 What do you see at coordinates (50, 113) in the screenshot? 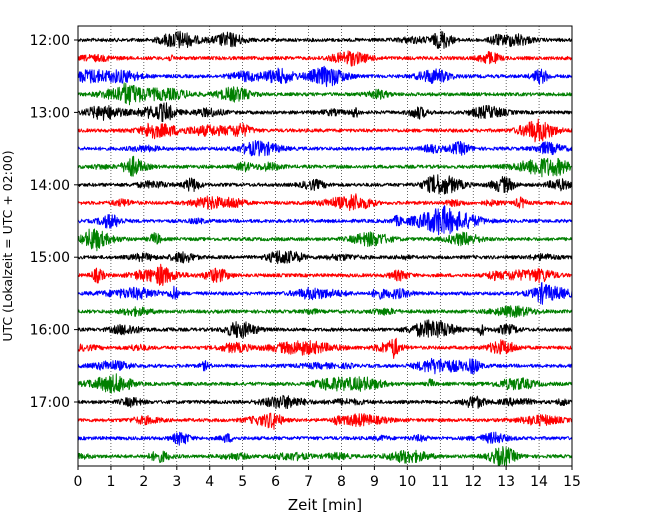
I see `y-tick-label: 13:00` at bounding box center [50, 113].